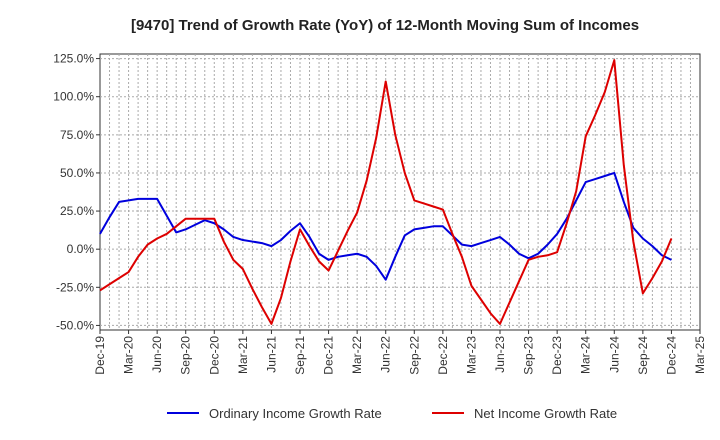 The height and width of the screenshot is (440, 720). I want to click on x-tick-label: Mar-21, so click(243, 355).